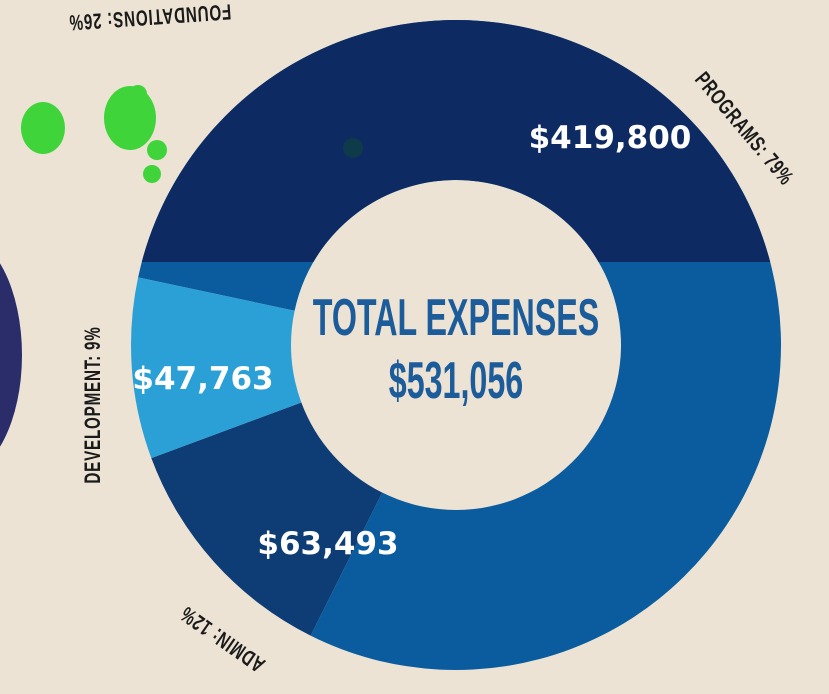 The width and height of the screenshot is (829, 694). I want to click on category-label: ADMIN: 12%, so click(222, 640).